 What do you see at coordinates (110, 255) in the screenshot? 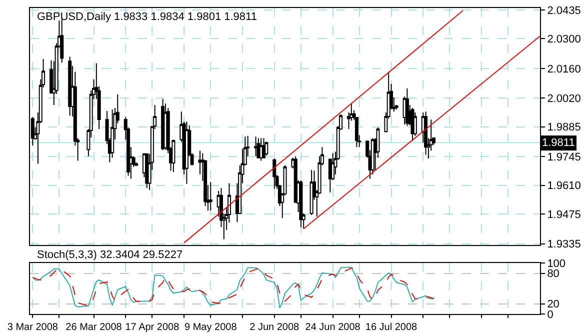
I see `chart-title: Stoch(5,3,3) 32.3404 29.5227` at bounding box center [110, 255].